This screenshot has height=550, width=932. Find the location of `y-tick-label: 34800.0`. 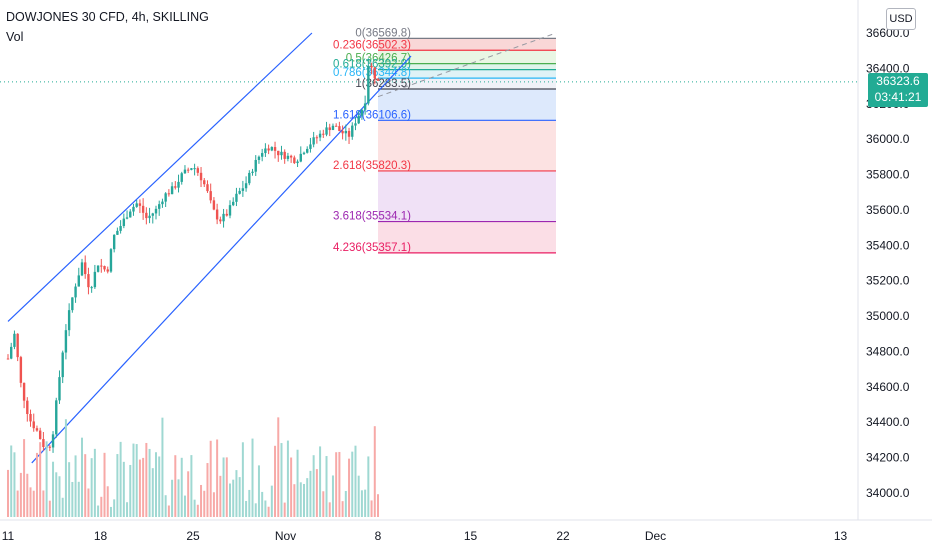

y-tick-label: 34800.0 is located at coordinates (888, 351).